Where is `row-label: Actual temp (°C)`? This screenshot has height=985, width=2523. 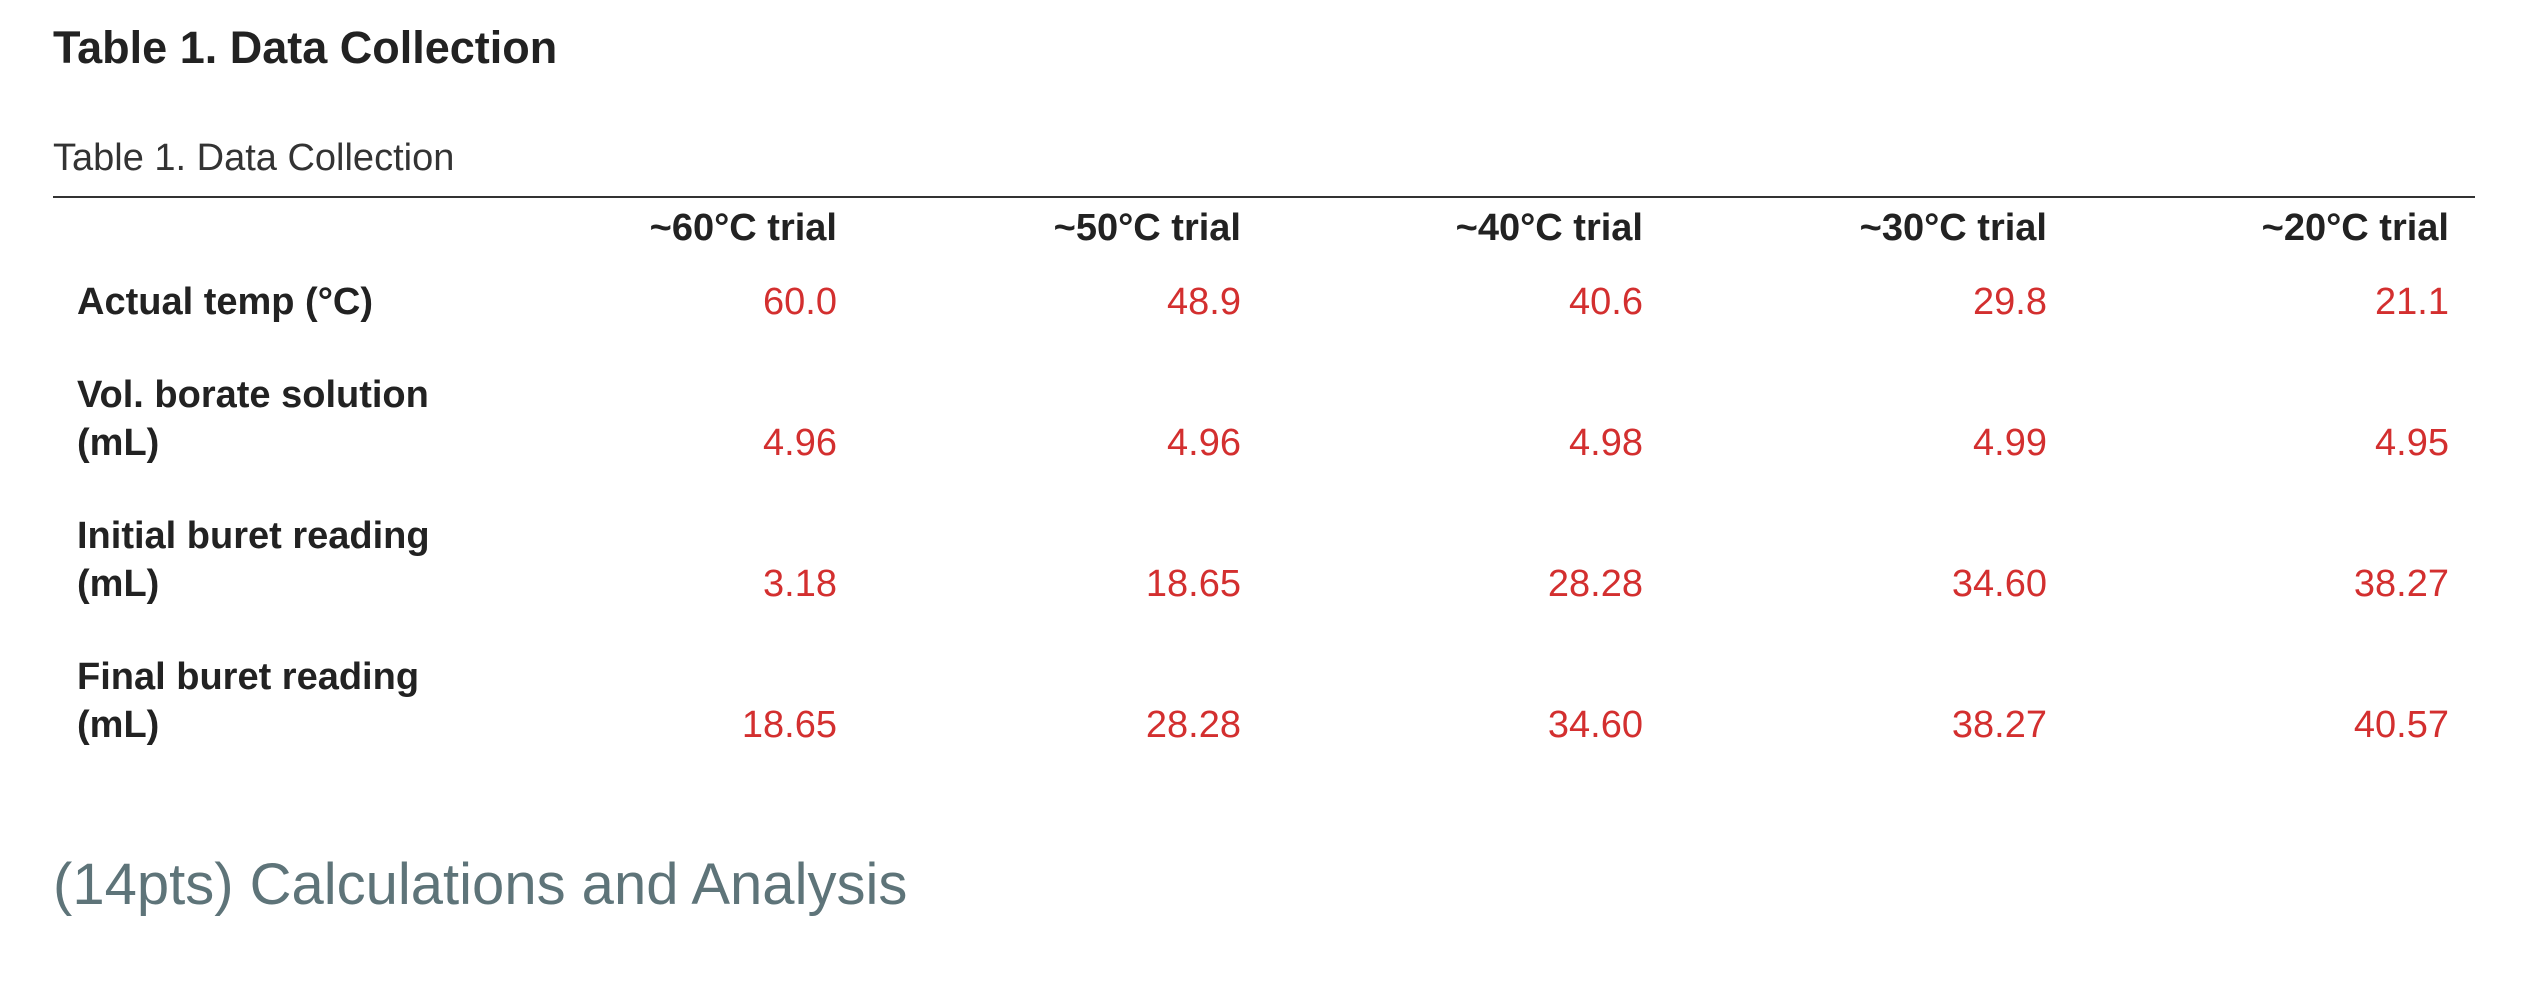
row-label: Actual temp (°C) is located at coordinates (225, 302).